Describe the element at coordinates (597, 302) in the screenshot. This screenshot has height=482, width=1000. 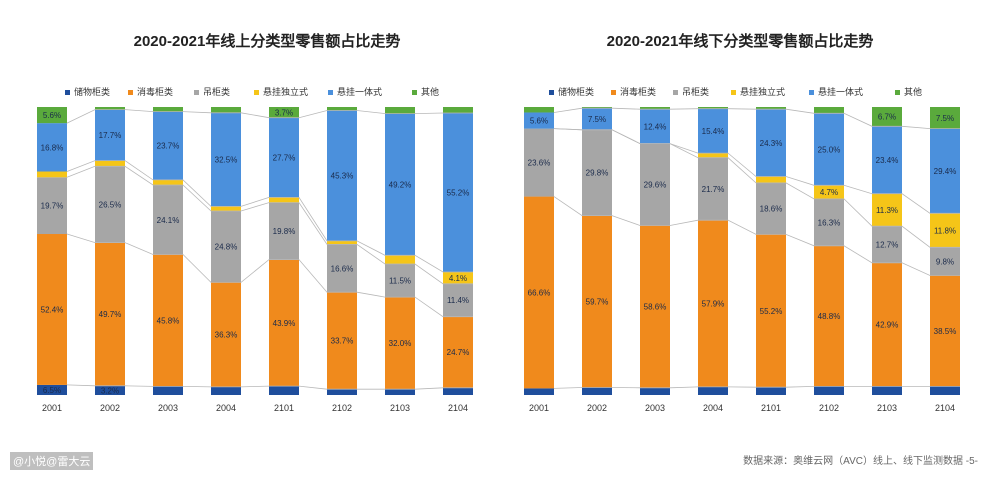
I see `data-label: 59.7%` at that location.